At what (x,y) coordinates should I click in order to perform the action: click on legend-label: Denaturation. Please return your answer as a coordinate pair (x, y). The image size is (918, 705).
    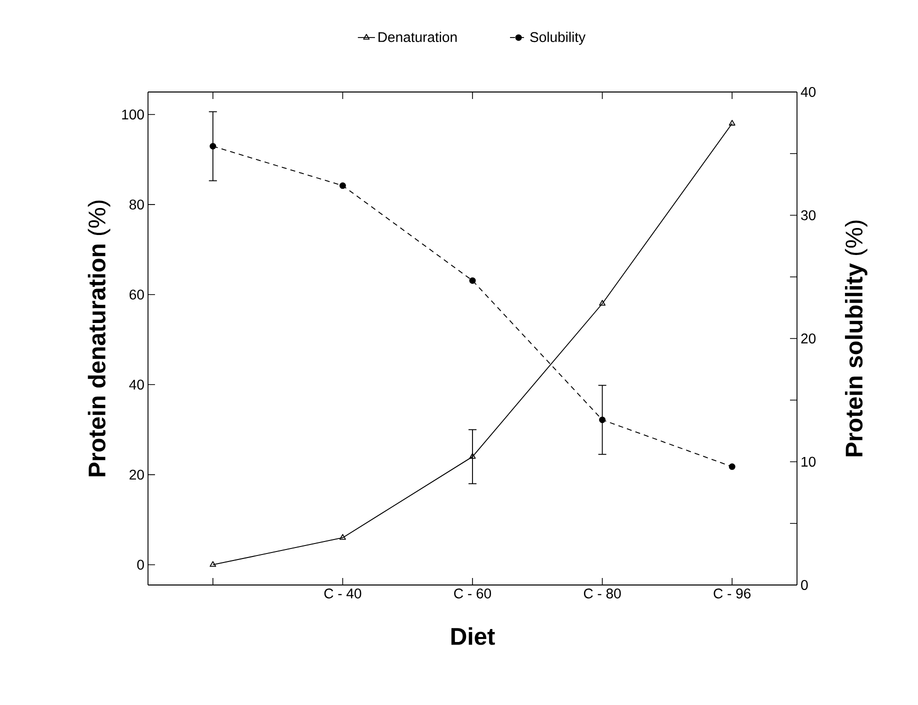
    Looking at the image, I should click on (417, 37).